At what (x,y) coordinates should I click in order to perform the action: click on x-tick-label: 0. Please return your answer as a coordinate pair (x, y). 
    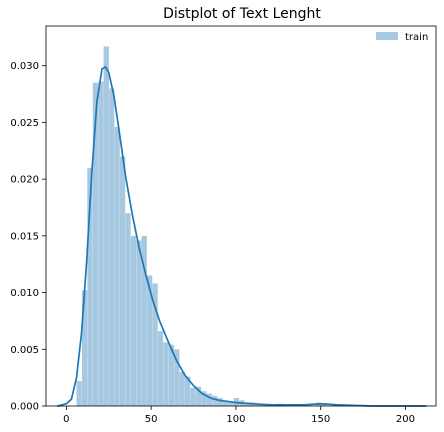
    Looking at the image, I should click on (66, 419).